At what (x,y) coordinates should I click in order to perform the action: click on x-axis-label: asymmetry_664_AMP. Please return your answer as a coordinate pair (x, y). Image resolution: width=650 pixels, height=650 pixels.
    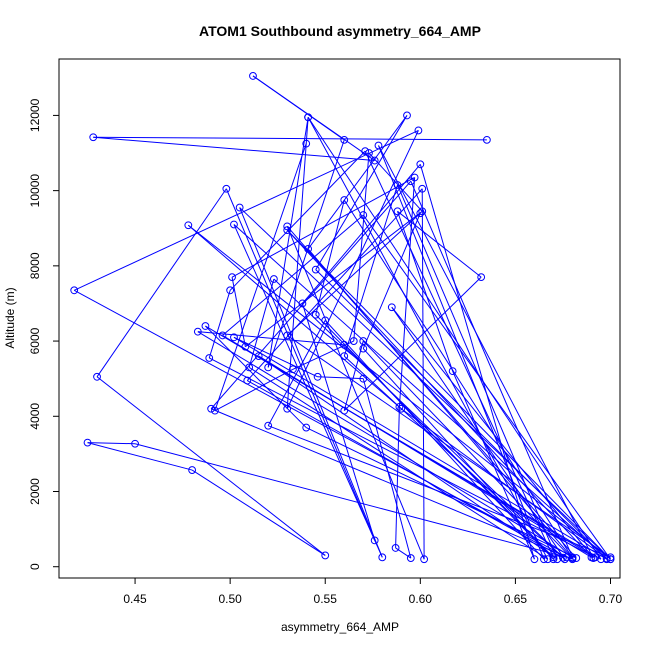
    Looking at the image, I should click on (340, 627).